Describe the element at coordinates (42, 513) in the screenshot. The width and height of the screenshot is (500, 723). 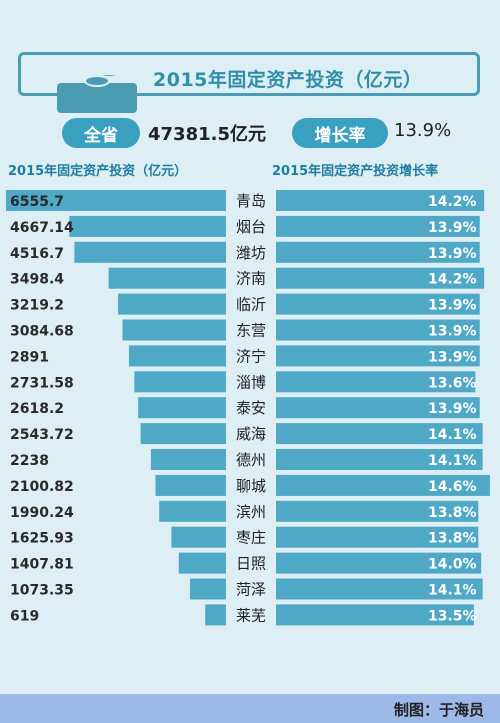
I see `investment-value-label: 1990.24` at that location.